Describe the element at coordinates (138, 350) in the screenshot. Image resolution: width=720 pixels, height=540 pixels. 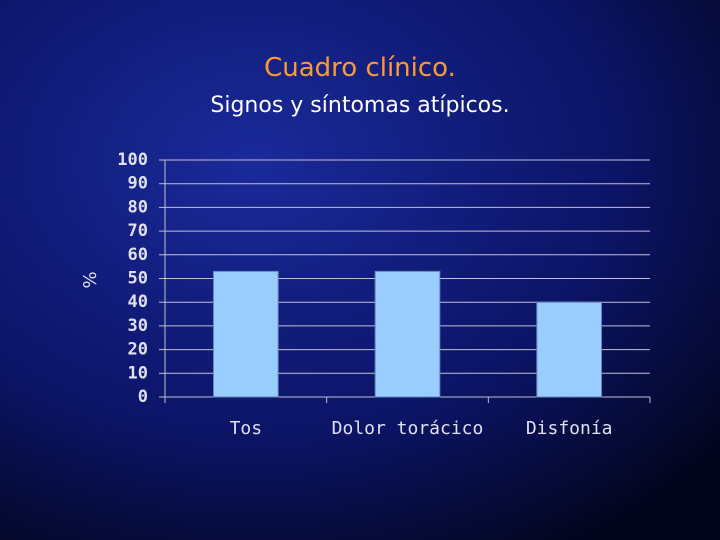
I see `y-tick-label: 20` at that location.